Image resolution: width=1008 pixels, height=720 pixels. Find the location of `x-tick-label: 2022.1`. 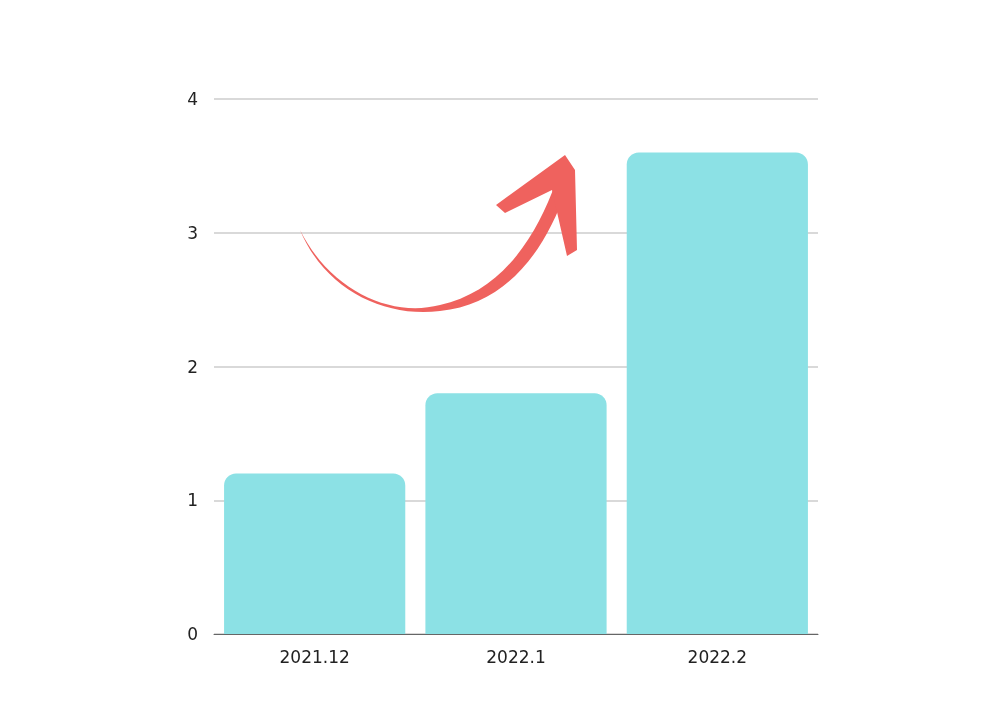

x-tick-label: 2022.1 is located at coordinates (516, 656).